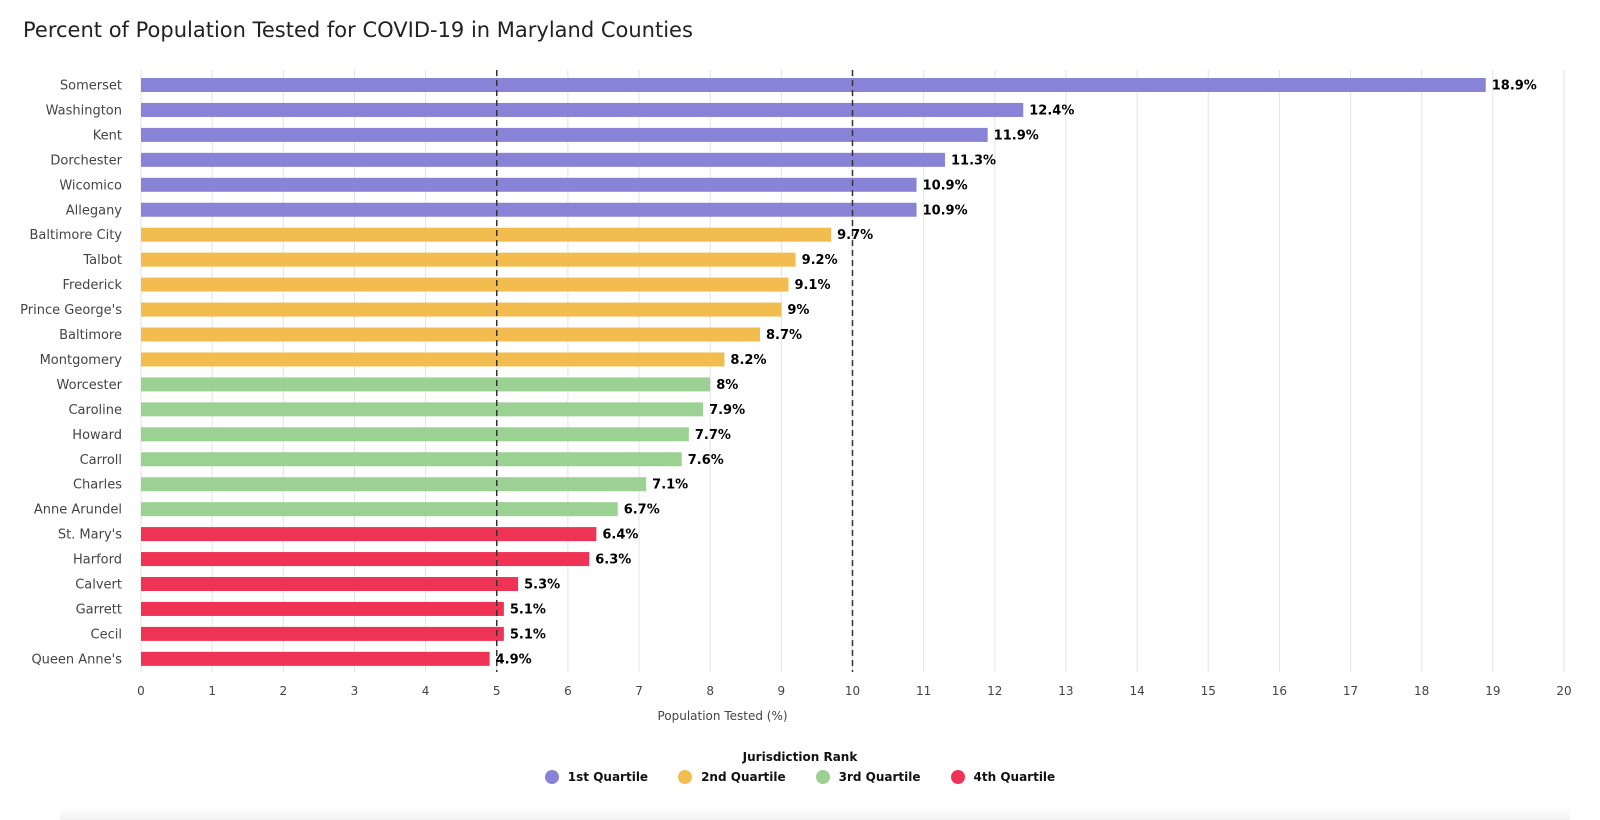  Describe the element at coordinates (1421, 691) in the screenshot. I see `x-tick-label: 18` at that location.